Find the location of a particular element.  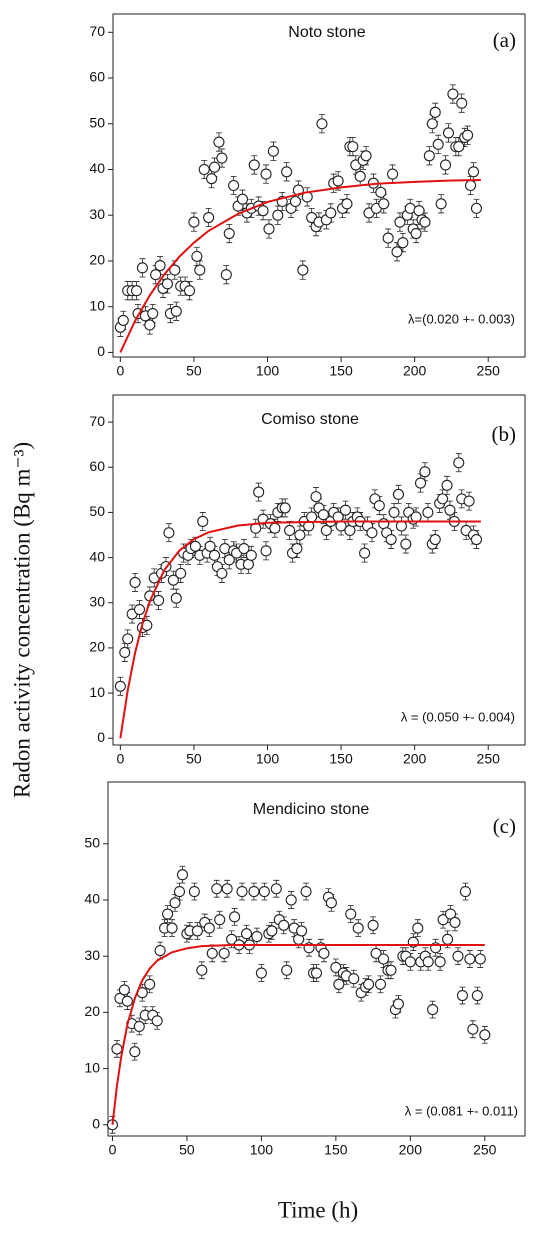

y-tick-label: 20 is located at coordinates (92, 1011).